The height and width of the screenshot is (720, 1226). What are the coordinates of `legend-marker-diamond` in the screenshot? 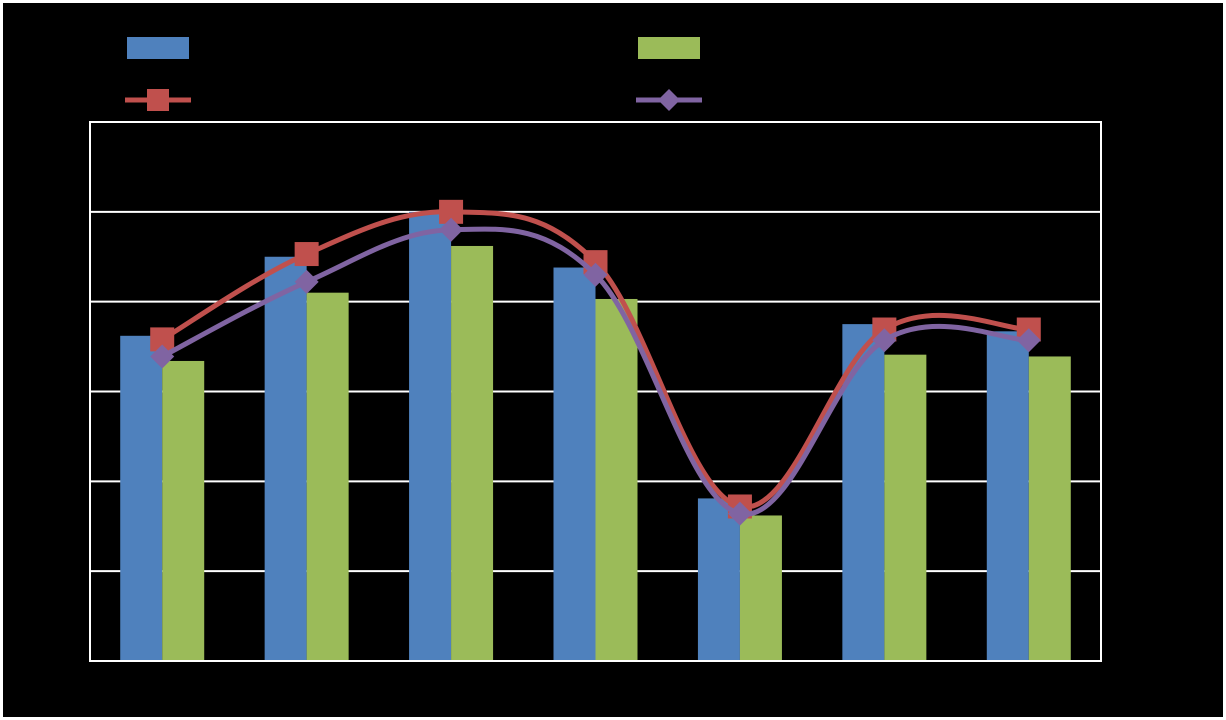 It's located at (669, 100).